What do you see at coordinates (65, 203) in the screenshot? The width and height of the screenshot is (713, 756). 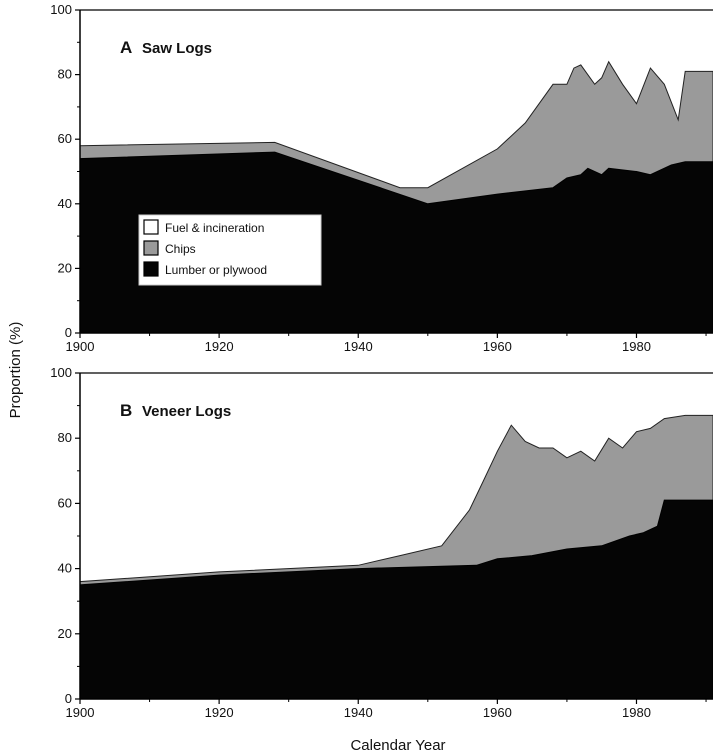 I see `panel-a-y-tick-label: 40` at bounding box center [65, 203].